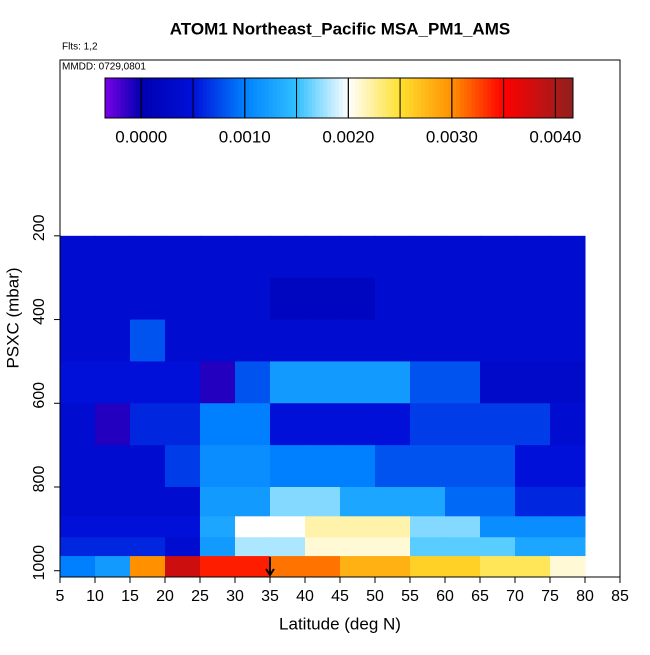  What do you see at coordinates (270, 596) in the screenshot?
I see `x-tick-label: 35` at bounding box center [270, 596].